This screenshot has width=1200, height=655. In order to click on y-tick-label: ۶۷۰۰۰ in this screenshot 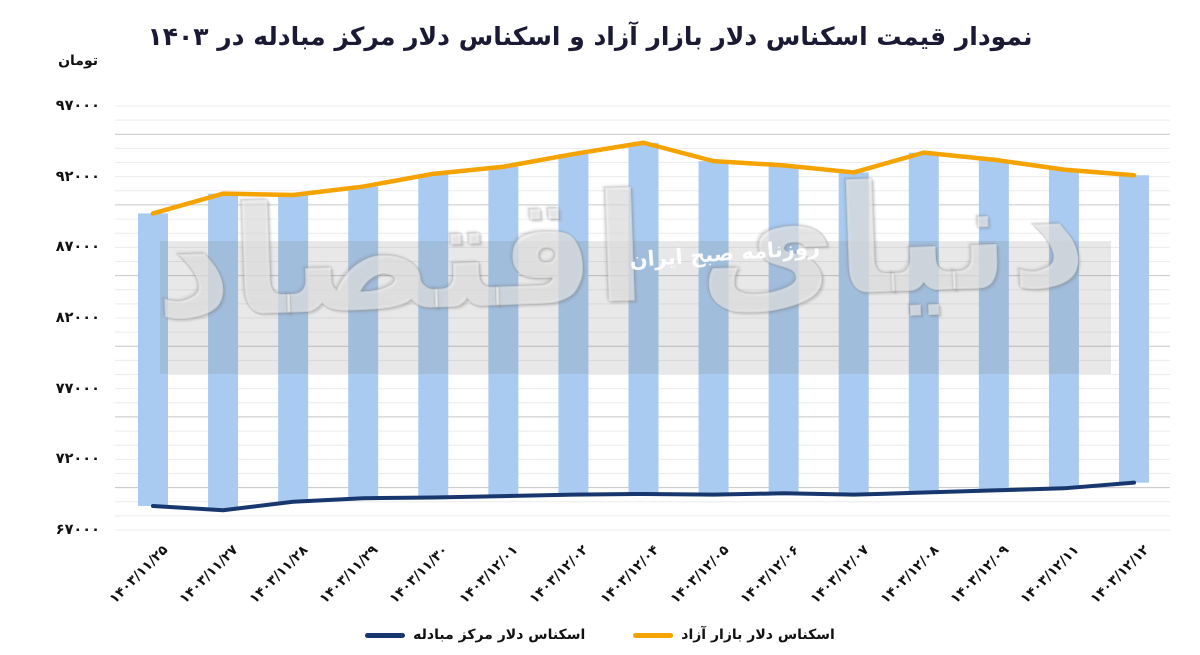, I will do `click(77, 530)`.